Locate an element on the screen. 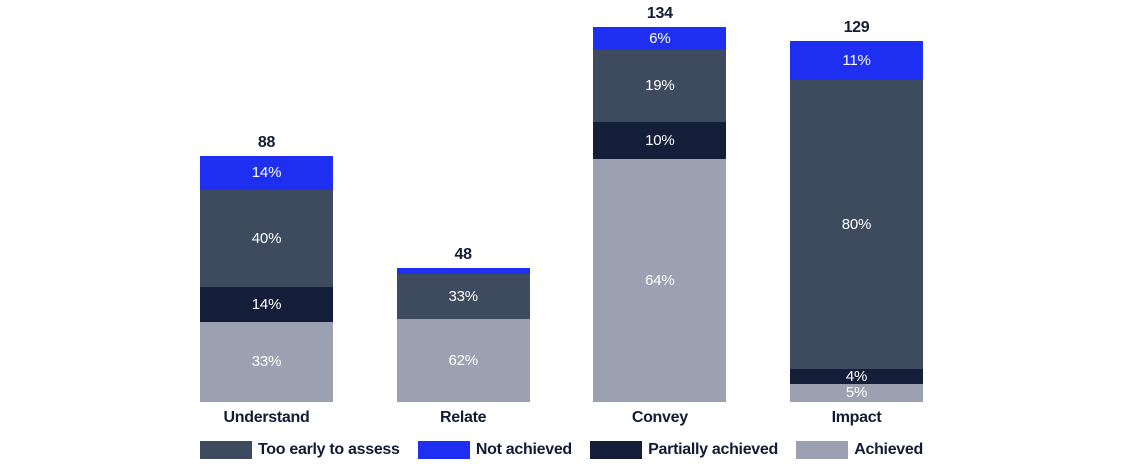 The image size is (1122, 467). category-label-impact: Impact is located at coordinates (856, 417).